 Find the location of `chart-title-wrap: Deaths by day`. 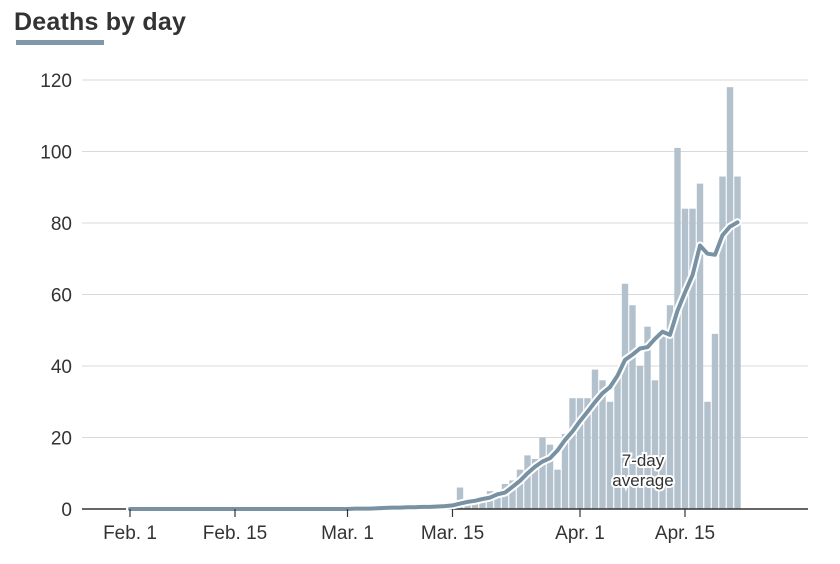

chart-title-wrap: Deaths by day is located at coordinates (100, 26).